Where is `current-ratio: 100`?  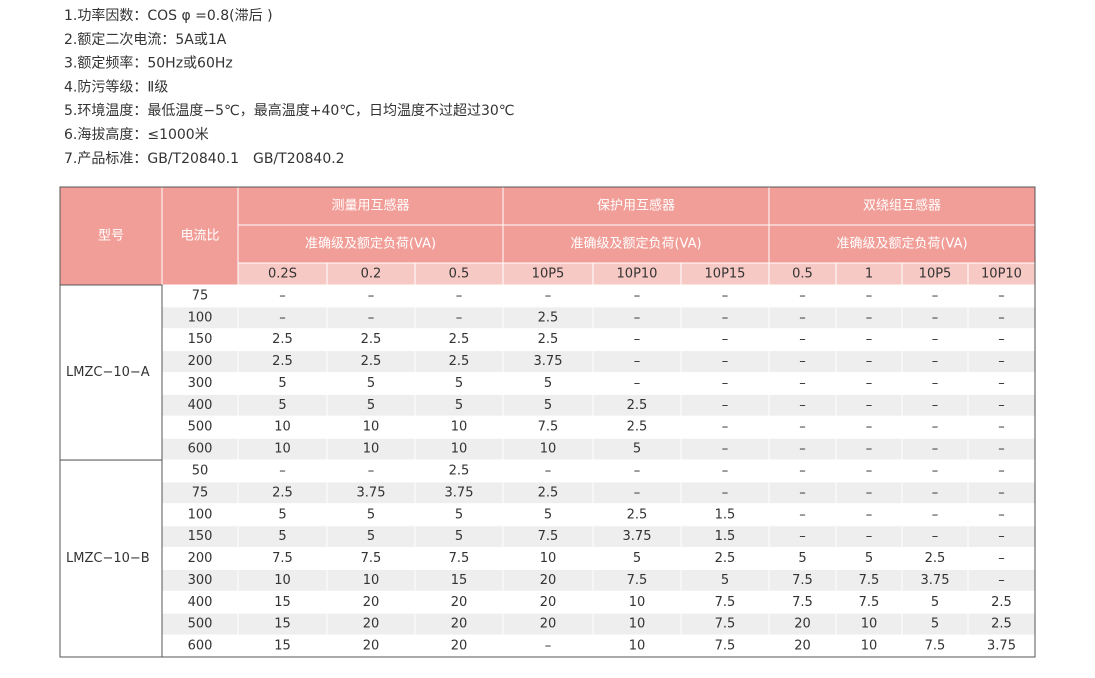 current-ratio: 100 is located at coordinates (200, 514).